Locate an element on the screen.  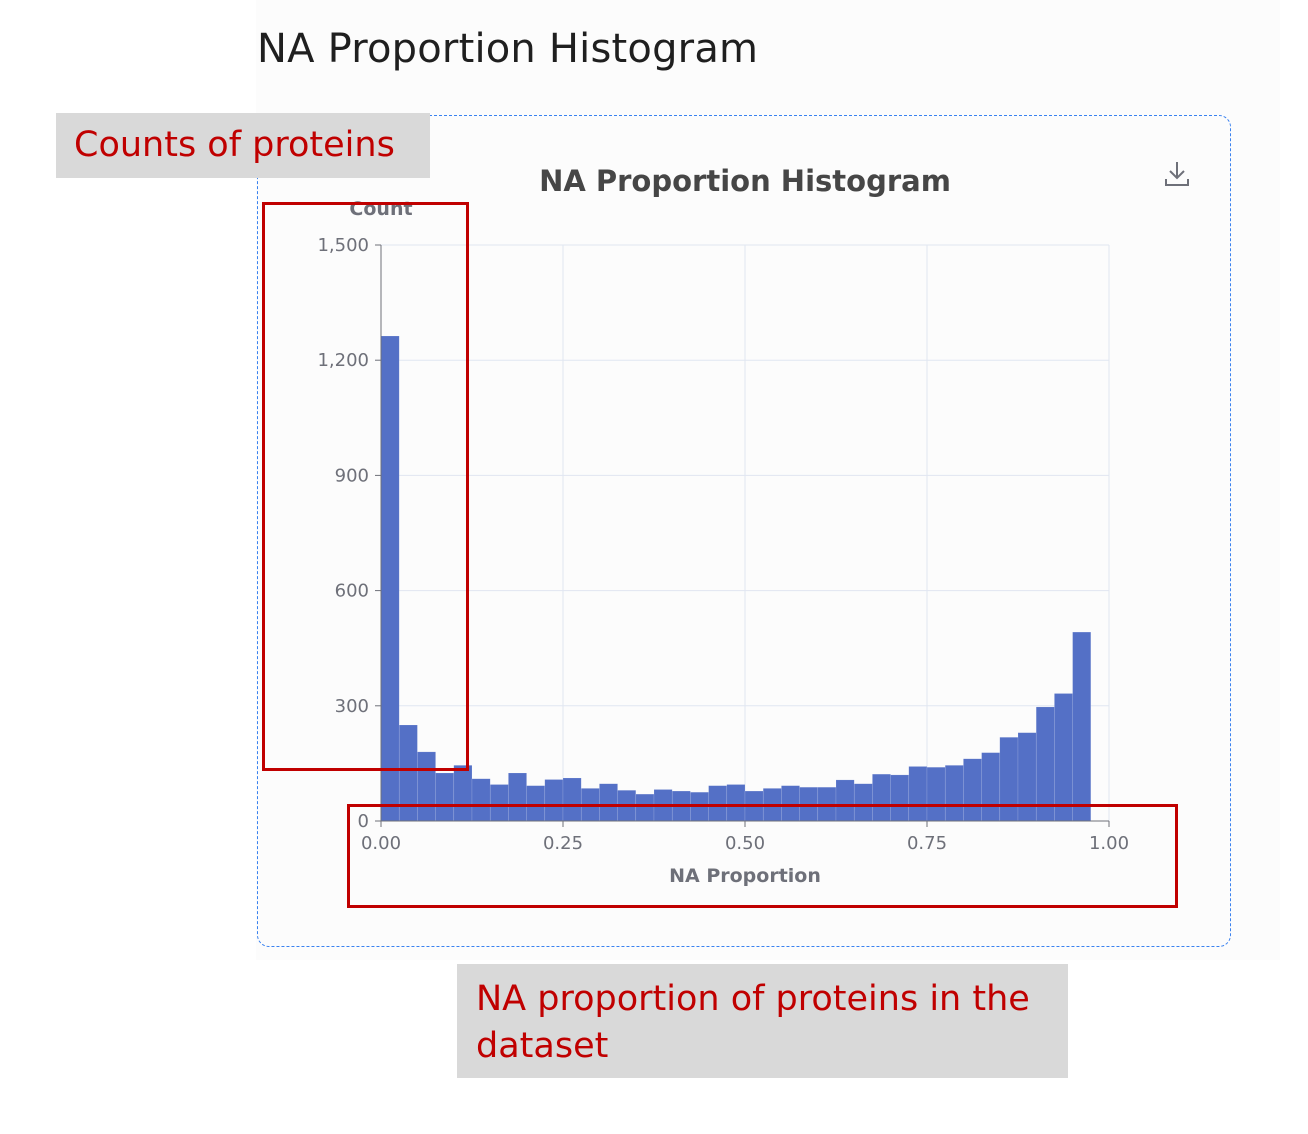
y-tick-label: 0 is located at coordinates (363, 821).